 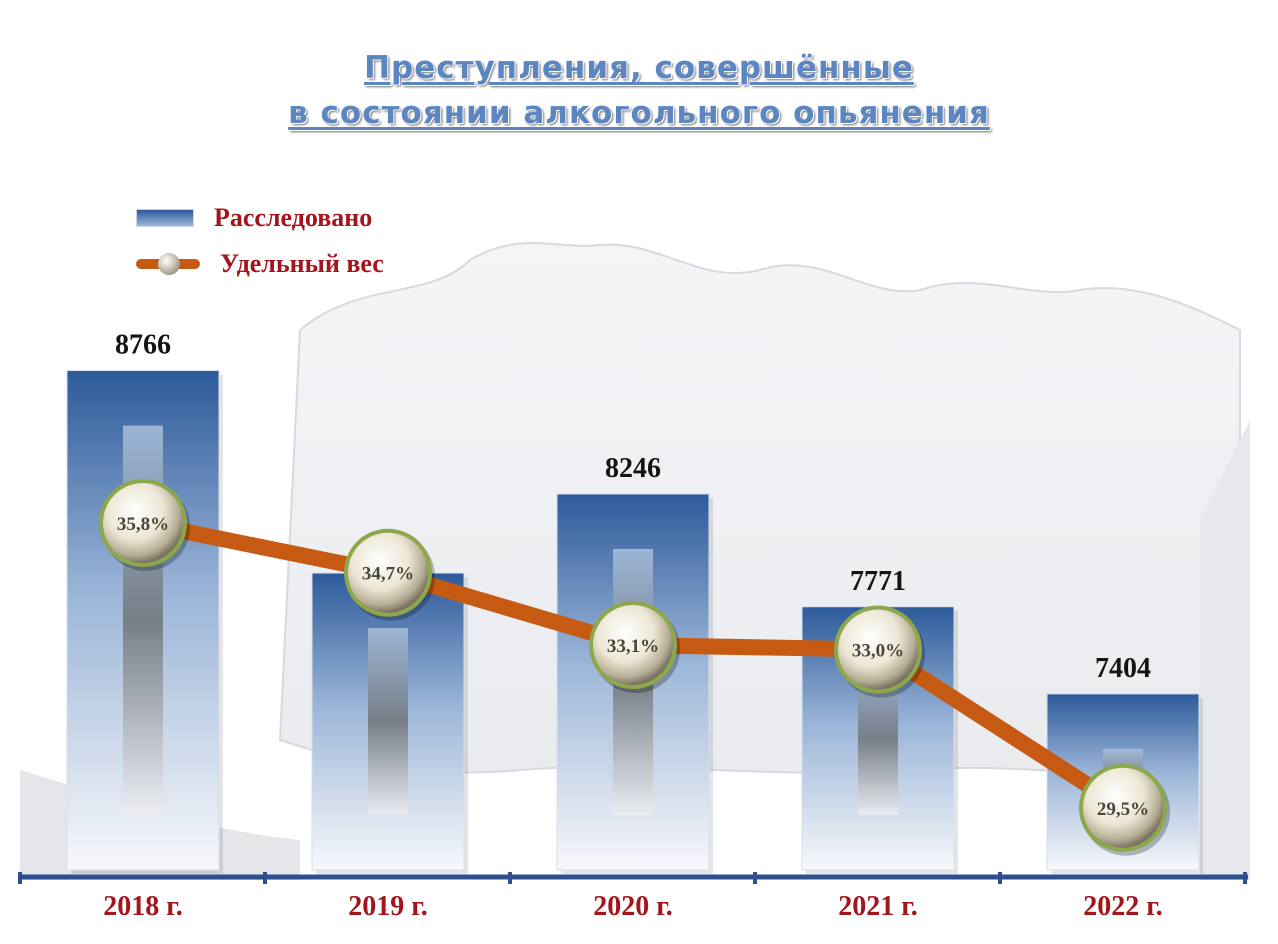 What do you see at coordinates (878, 906) in the screenshot?
I see `x-tick-label: 2021 г.` at bounding box center [878, 906].